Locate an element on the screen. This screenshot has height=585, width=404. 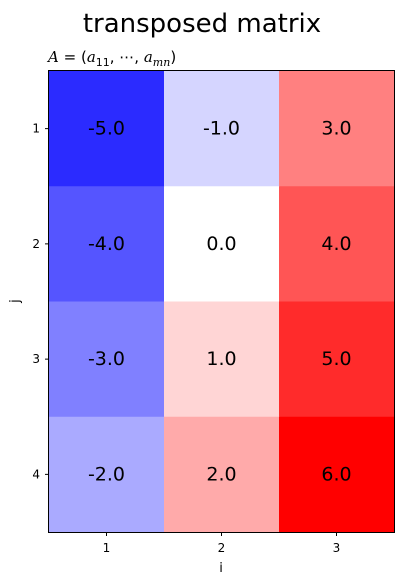
heatmap-cell-r4-c2 is located at coordinates (222, 474).